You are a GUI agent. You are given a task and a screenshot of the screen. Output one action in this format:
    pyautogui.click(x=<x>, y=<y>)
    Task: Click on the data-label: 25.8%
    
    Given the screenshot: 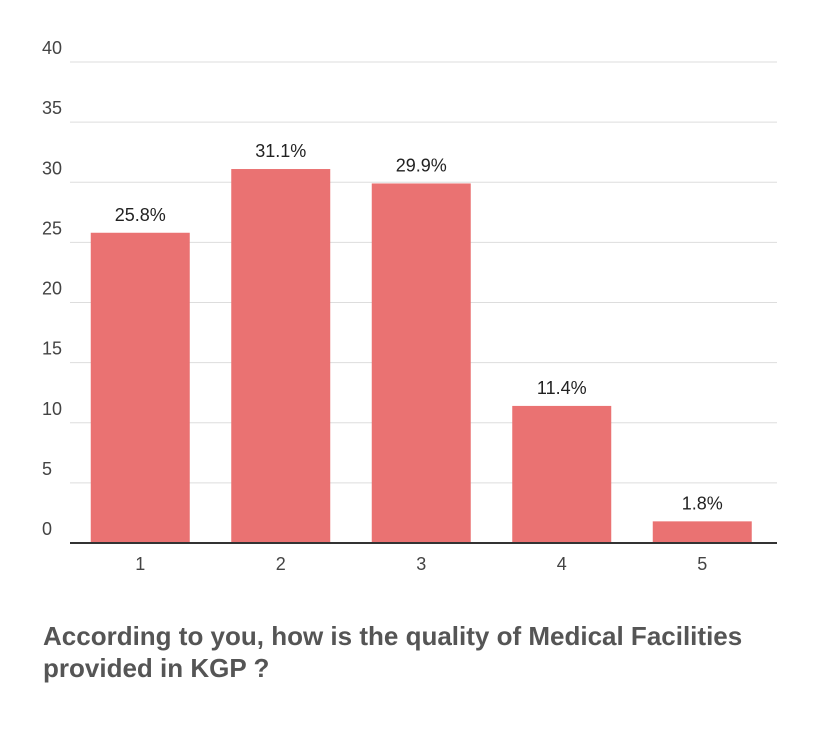 What is the action you would take?
    pyautogui.click(x=140, y=215)
    